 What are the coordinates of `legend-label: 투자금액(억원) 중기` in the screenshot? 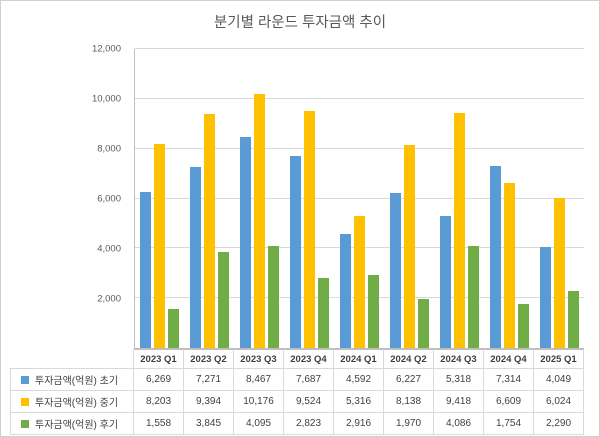 It's located at (77, 403).